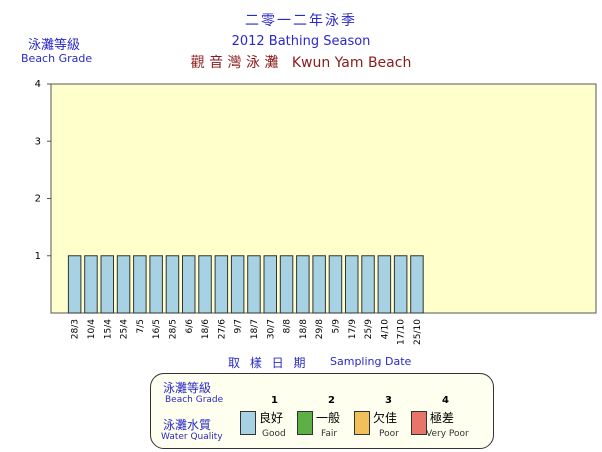  What do you see at coordinates (157, 329) in the screenshot?
I see `x-axis-tick-label: 16/5` at bounding box center [157, 329].